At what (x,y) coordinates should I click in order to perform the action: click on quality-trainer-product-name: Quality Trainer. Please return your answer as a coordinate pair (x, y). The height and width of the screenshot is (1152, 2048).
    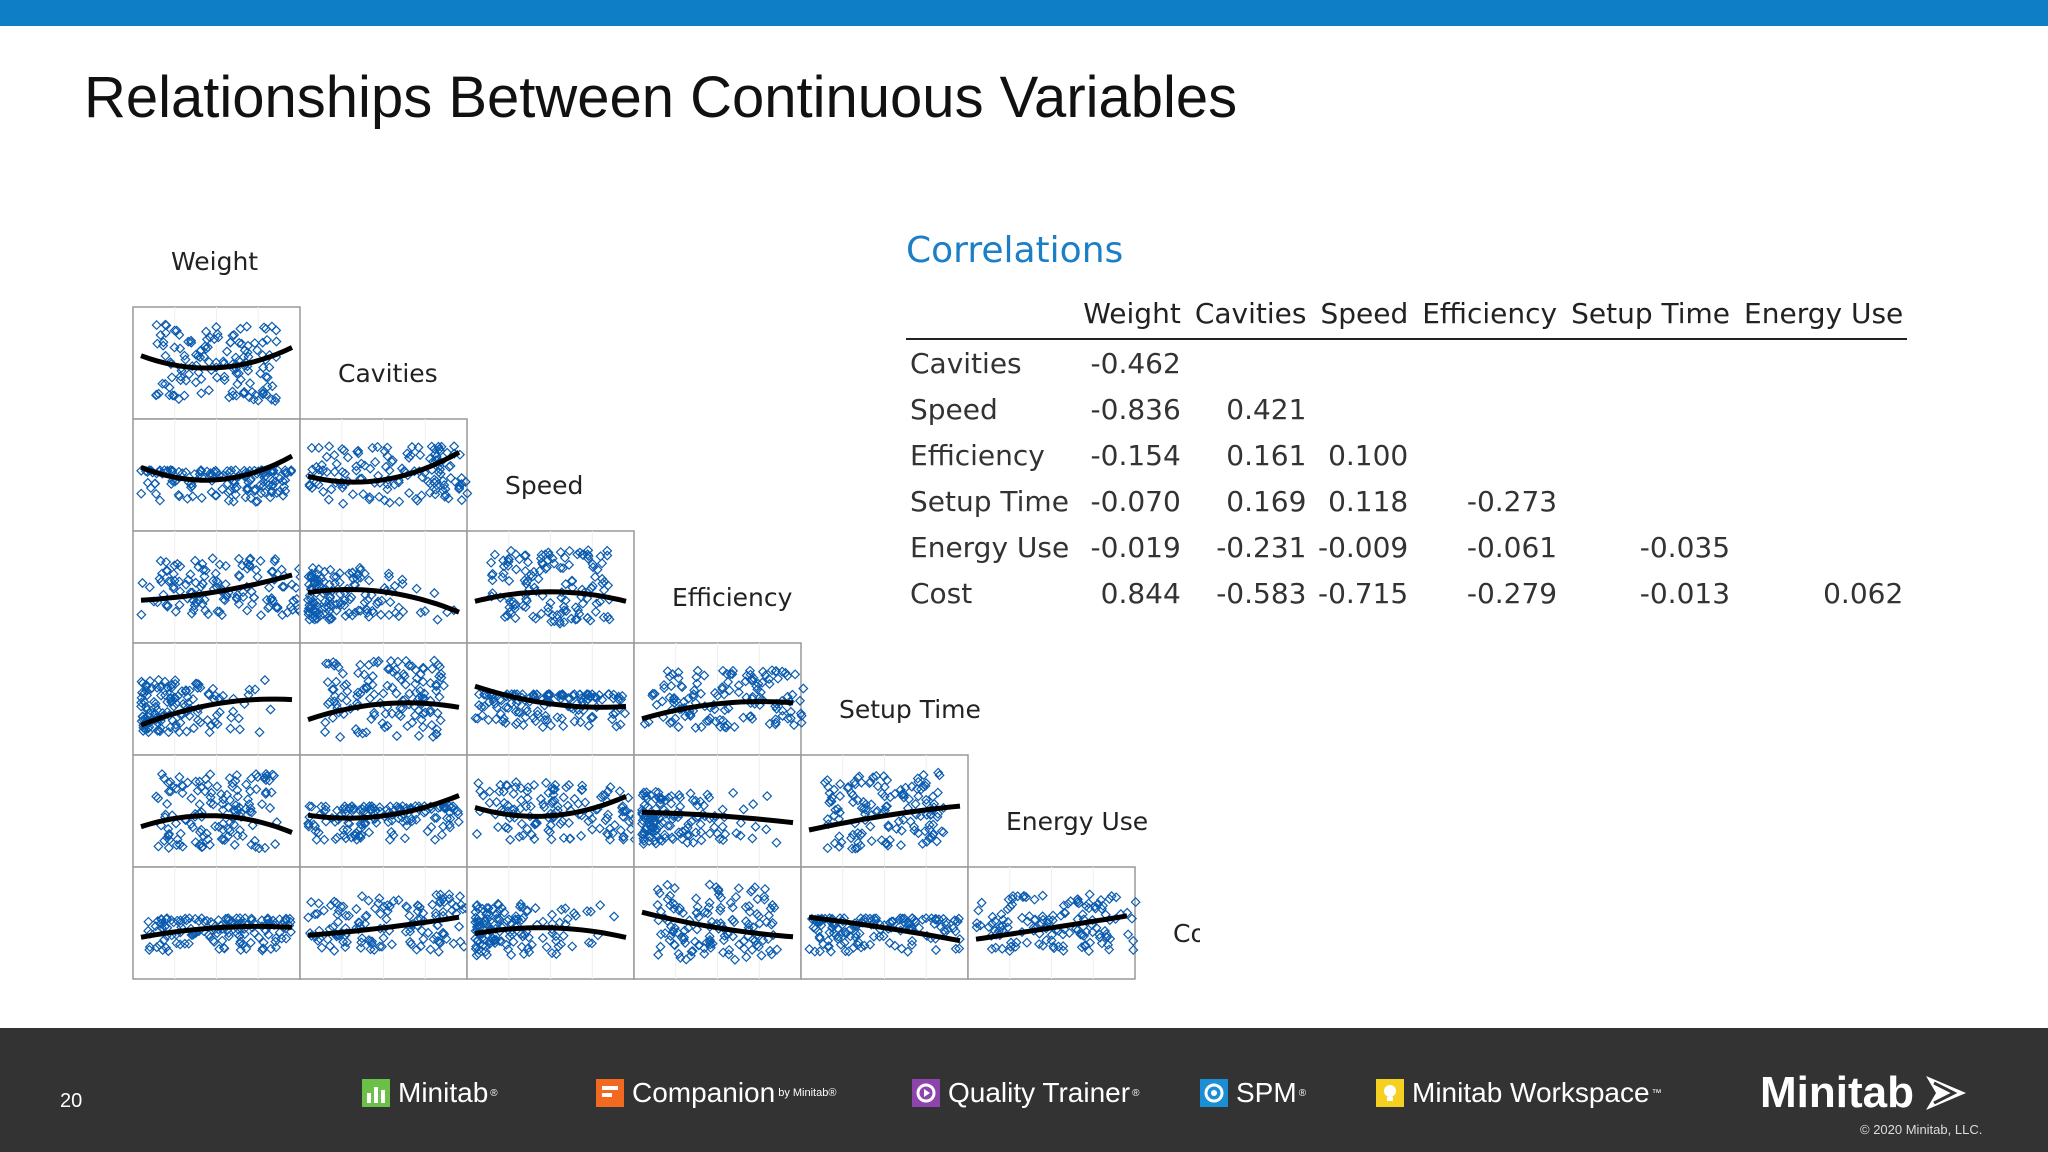
    Looking at the image, I should click on (1039, 1092).